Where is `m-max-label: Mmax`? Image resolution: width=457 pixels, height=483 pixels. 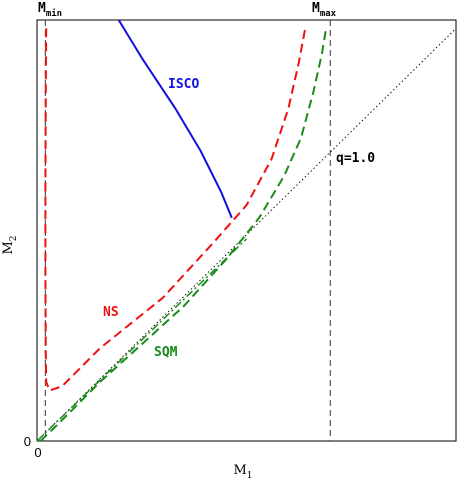 m-max-label: Mmax is located at coordinates (324, 10).